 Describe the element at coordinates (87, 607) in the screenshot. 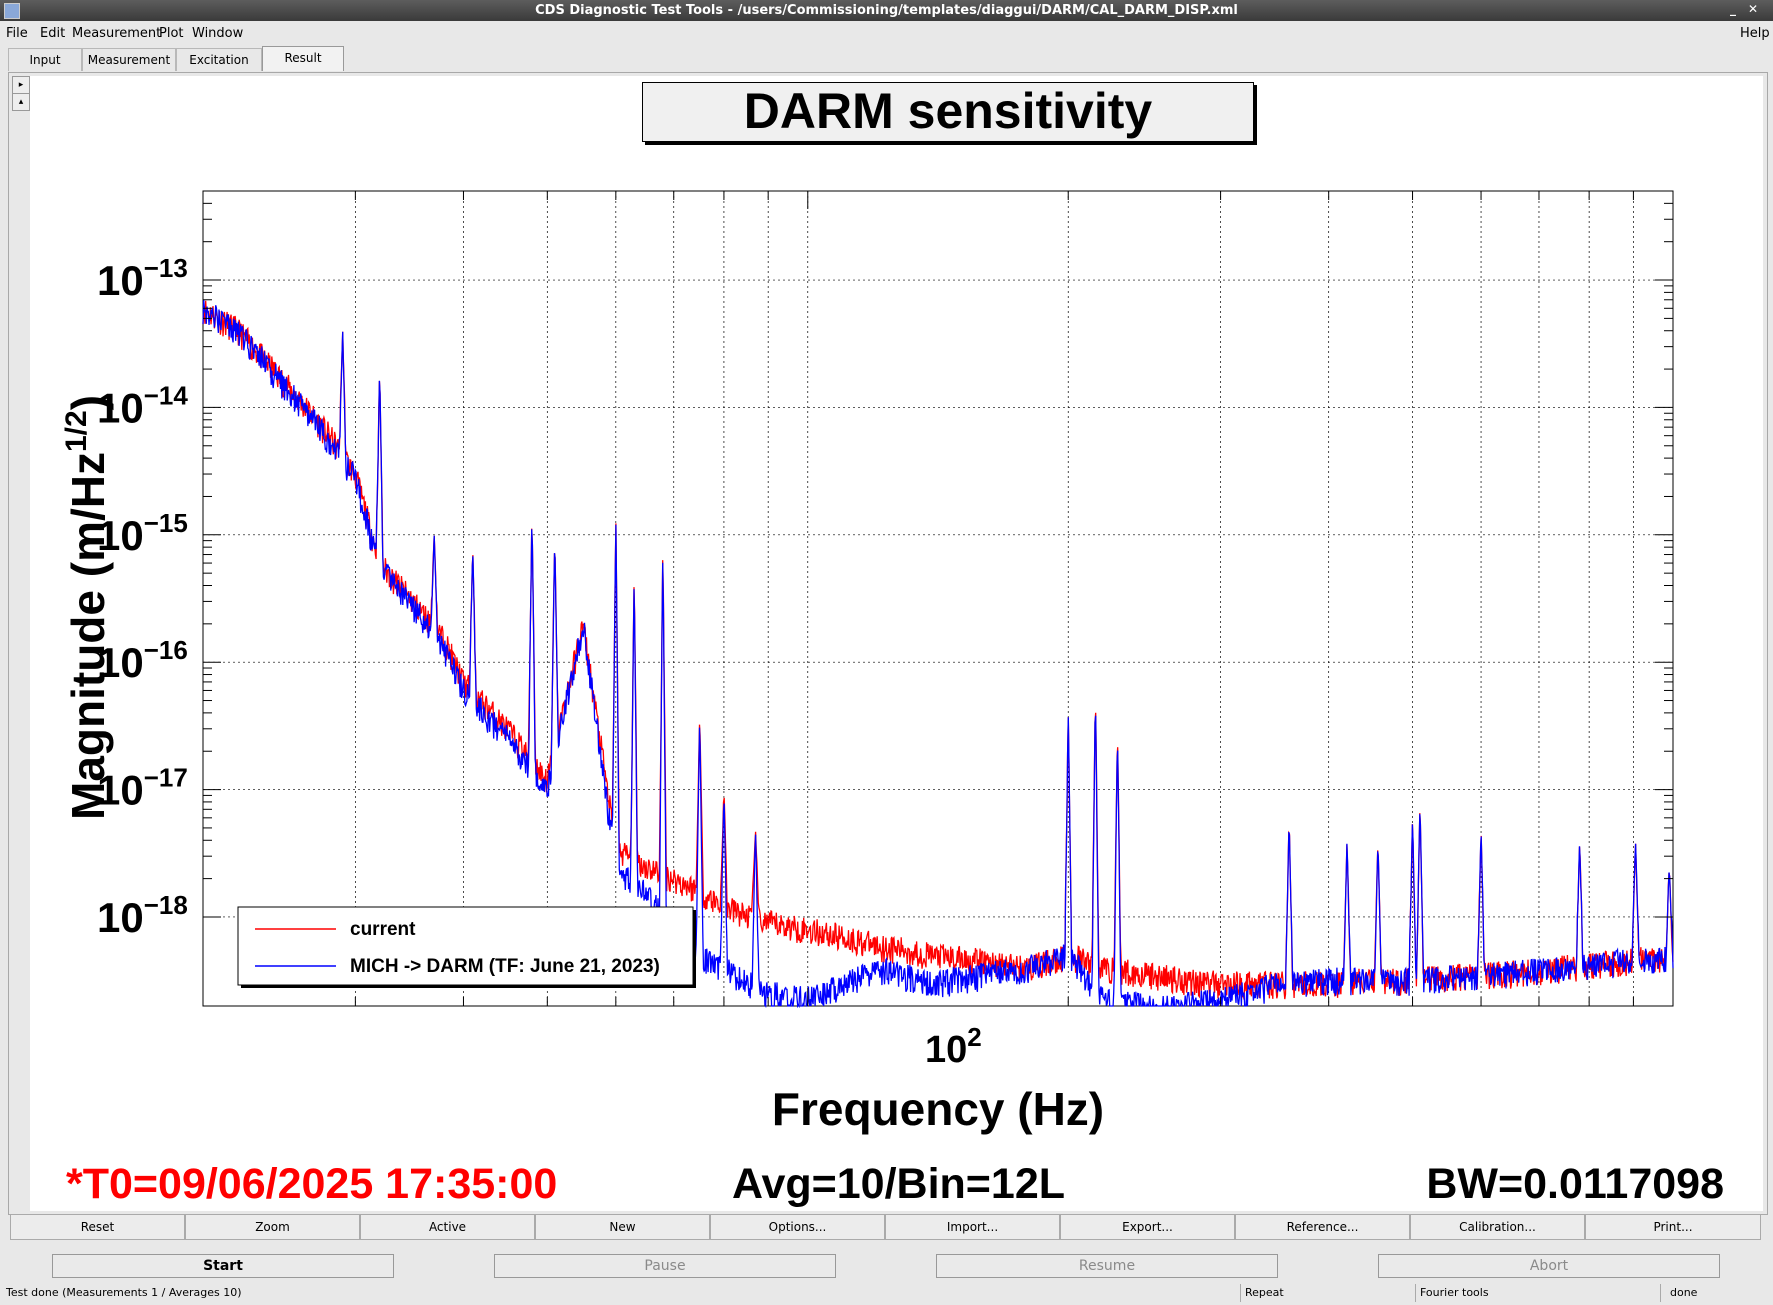

I see `y-axis-label: Magnitude (m/Hz1/2)` at that location.